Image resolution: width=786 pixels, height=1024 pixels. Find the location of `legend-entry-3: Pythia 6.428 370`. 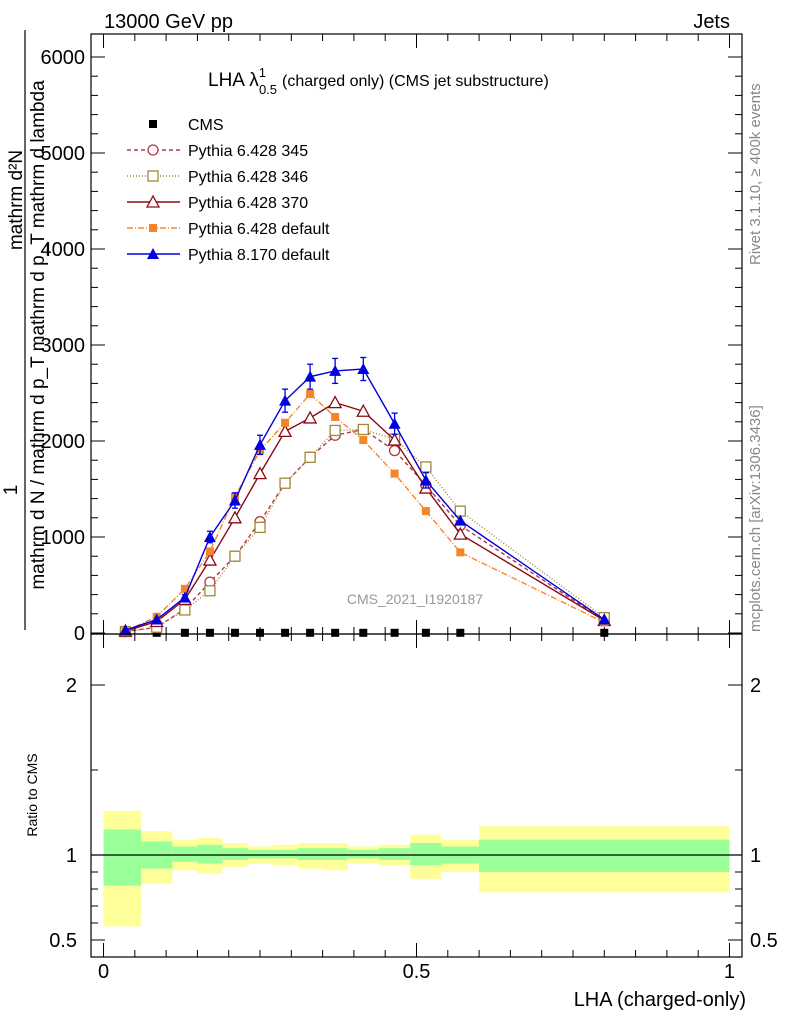

legend-entry-3: Pythia 6.428 370 is located at coordinates (217, 203).